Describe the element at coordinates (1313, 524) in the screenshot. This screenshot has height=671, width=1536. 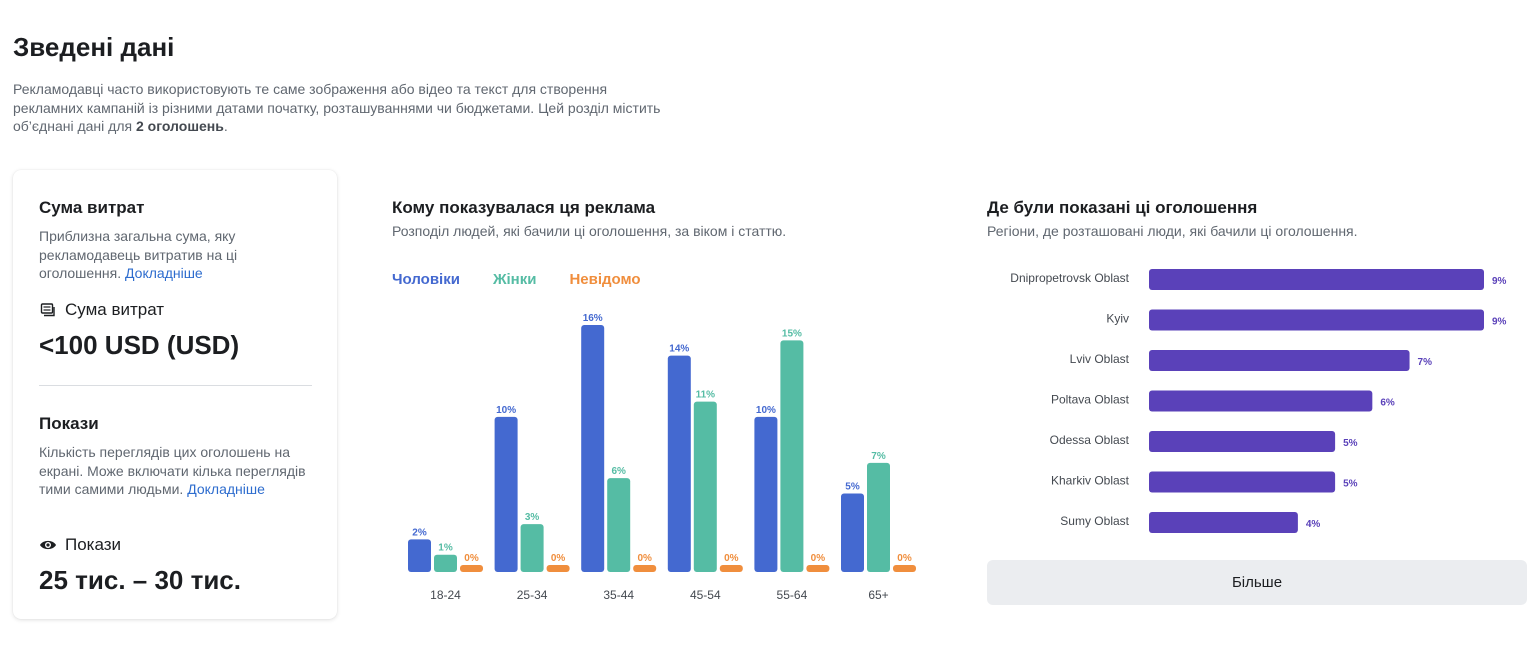
I see `region-value-label: 4%` at that location.